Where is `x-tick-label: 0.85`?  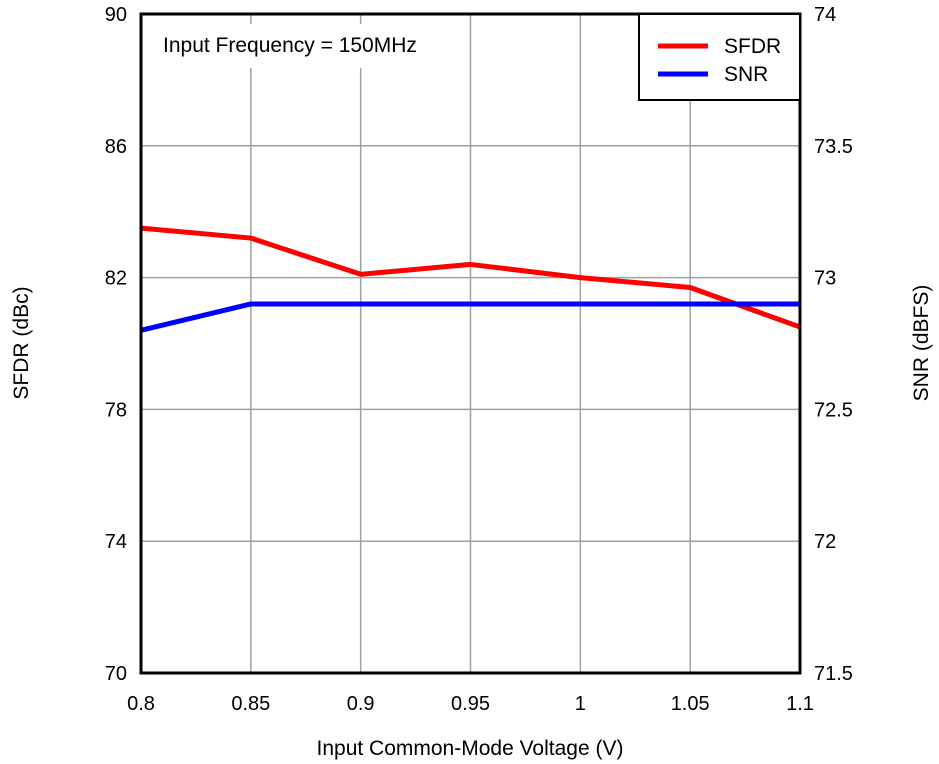
x-tick-label: 0.85 is located at coordinates (250, 704).